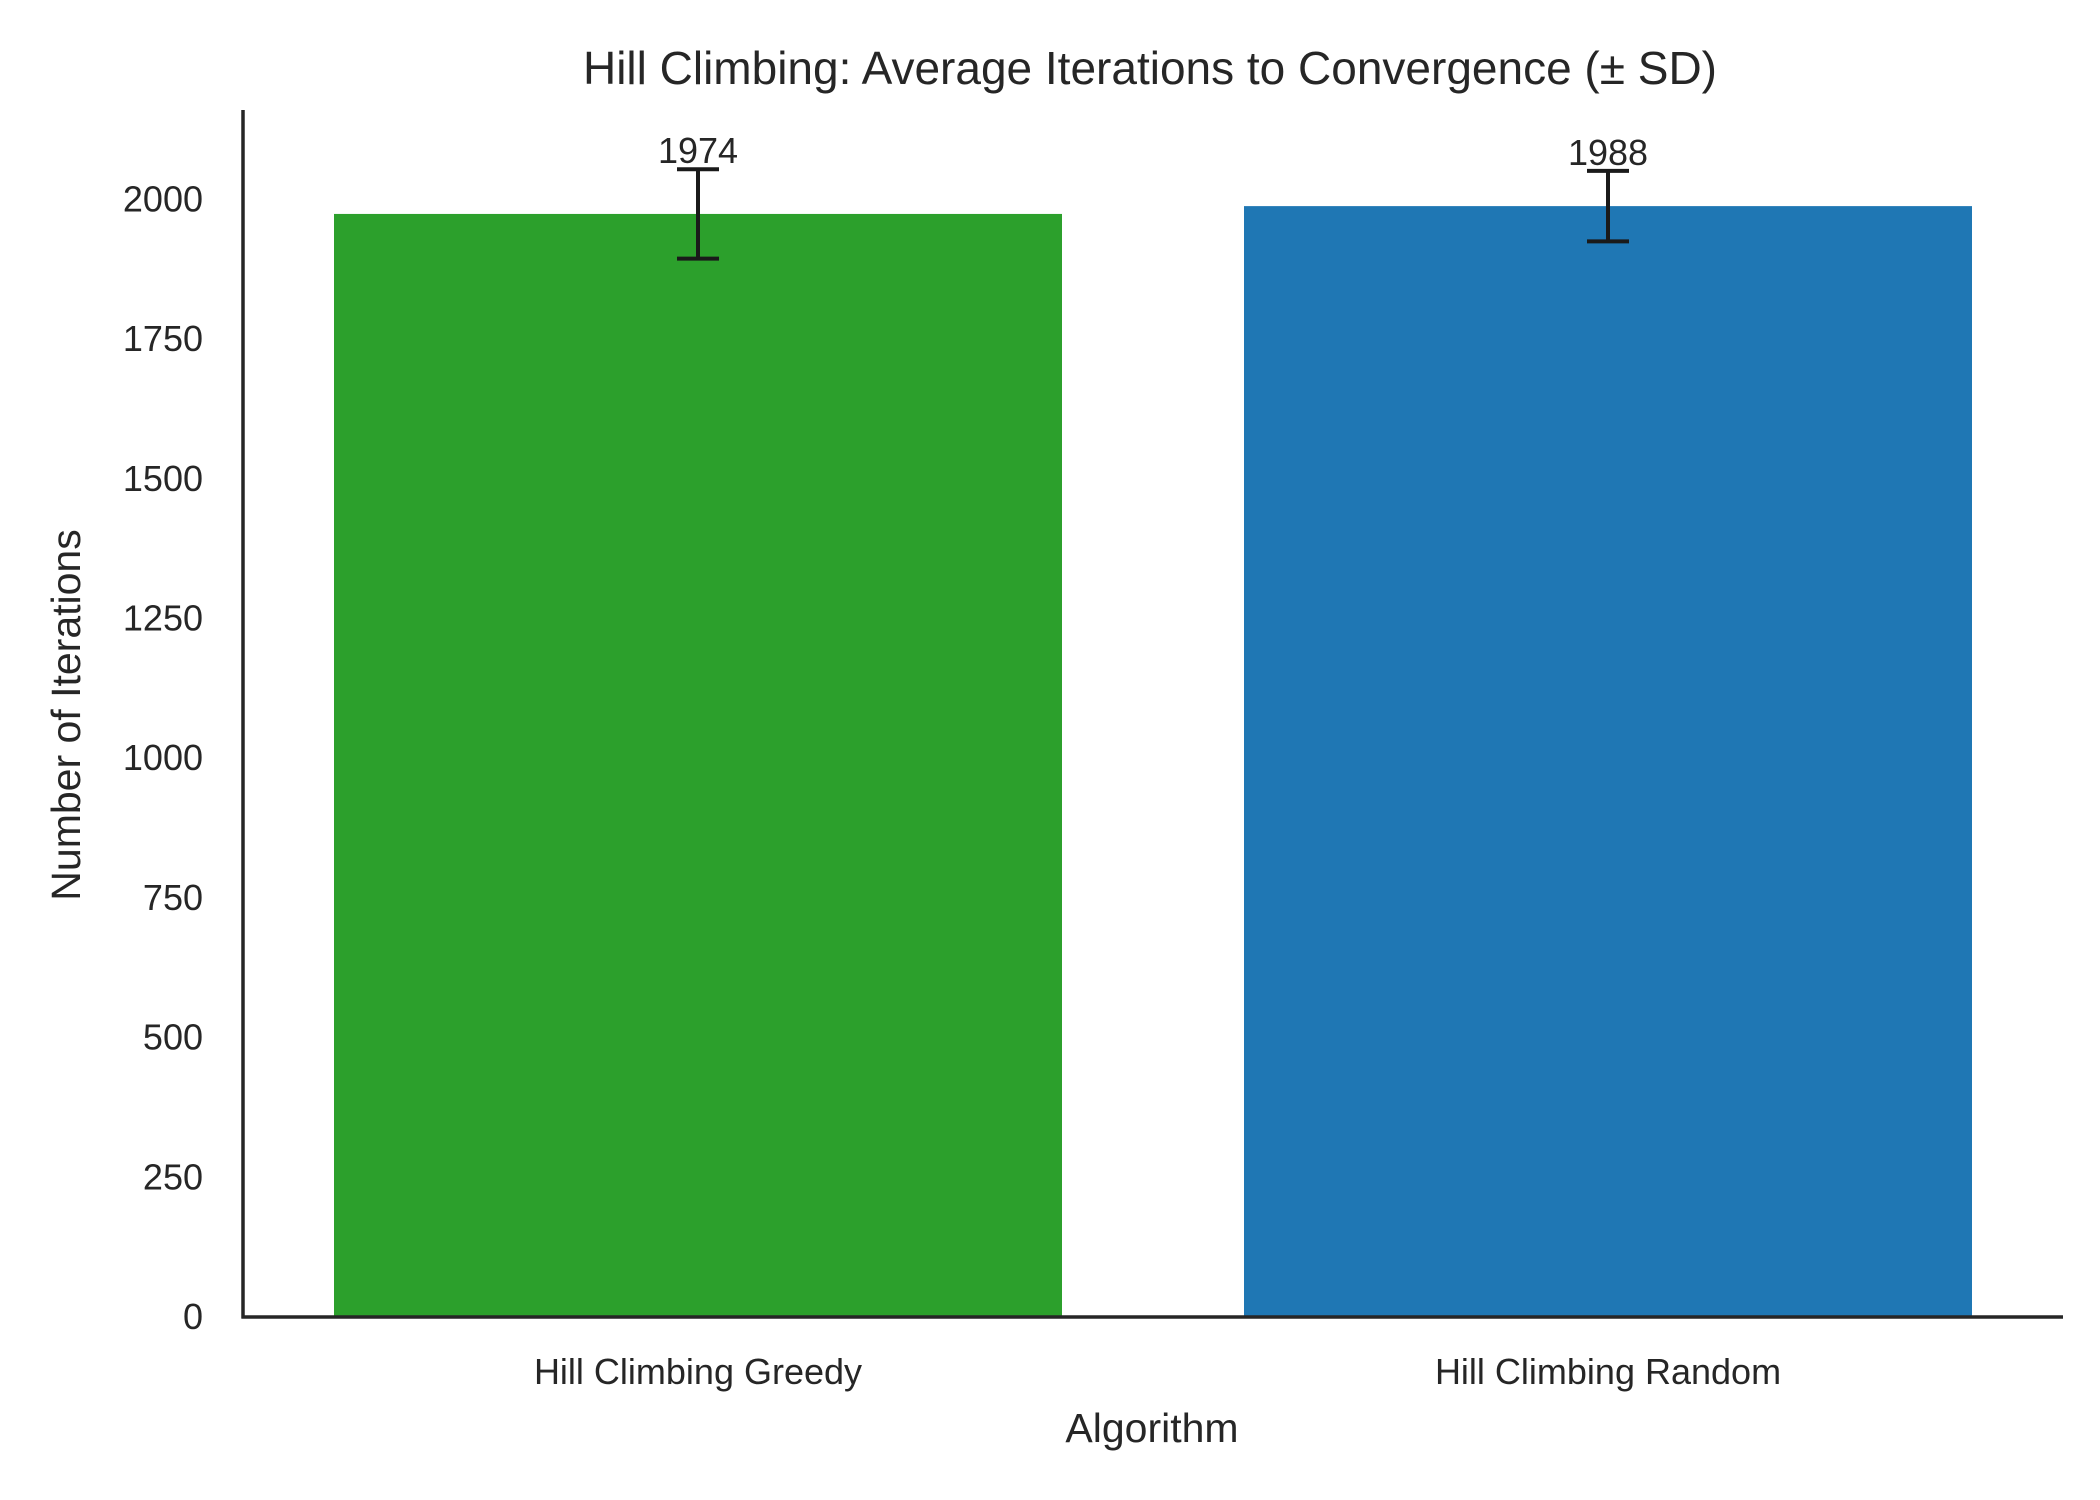 The height and width of the screenshot is (1500, 2100). I want to click on y-tick-label-2: 250, so click(173, 1176).